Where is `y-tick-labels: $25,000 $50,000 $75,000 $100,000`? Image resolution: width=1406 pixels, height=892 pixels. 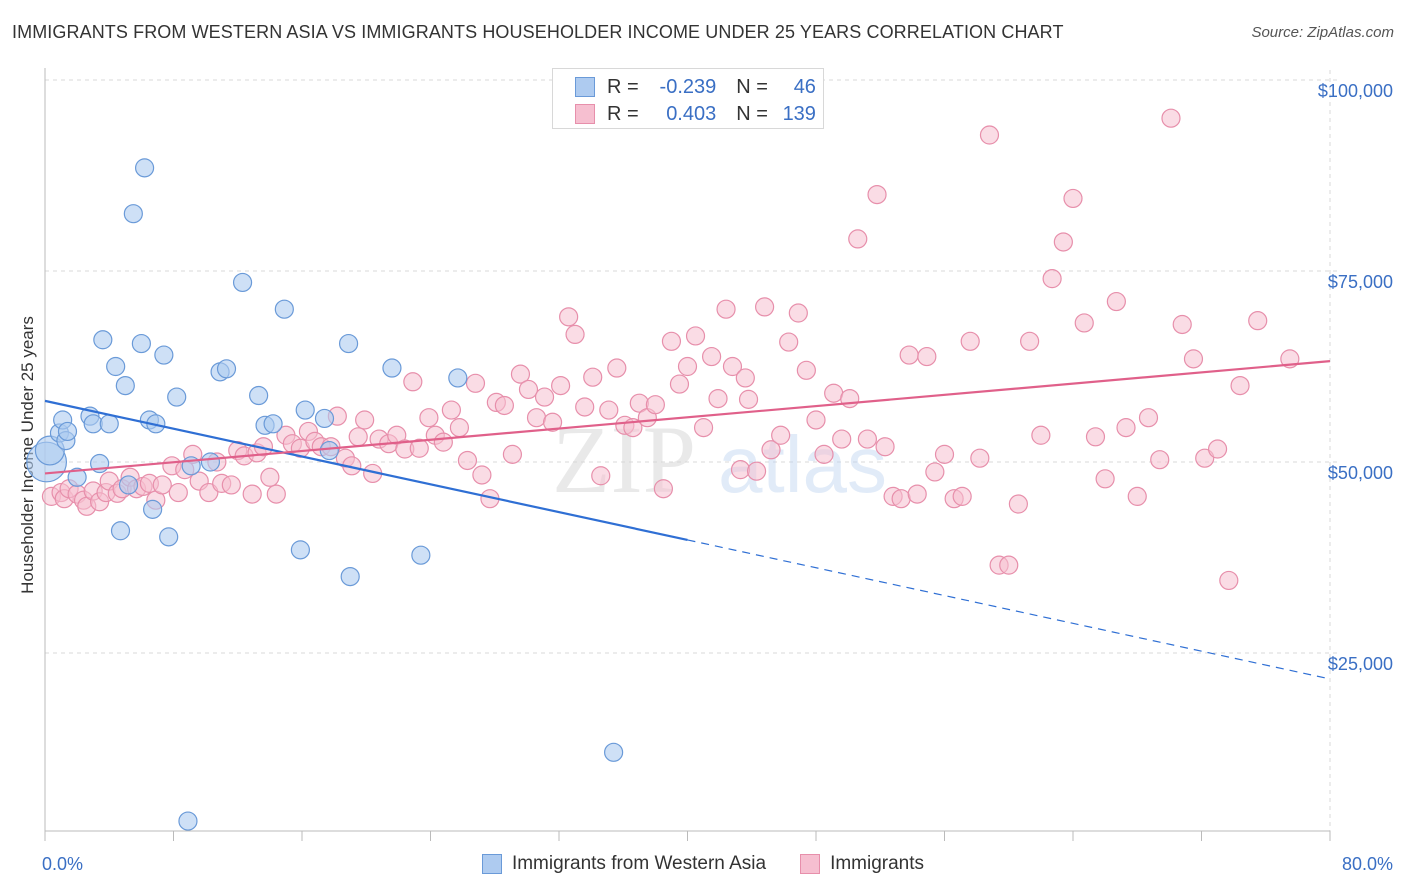 y-tick-labels: $25,000 $50,000 $75,000 $100,000 is located at coordinates (1355, 377).